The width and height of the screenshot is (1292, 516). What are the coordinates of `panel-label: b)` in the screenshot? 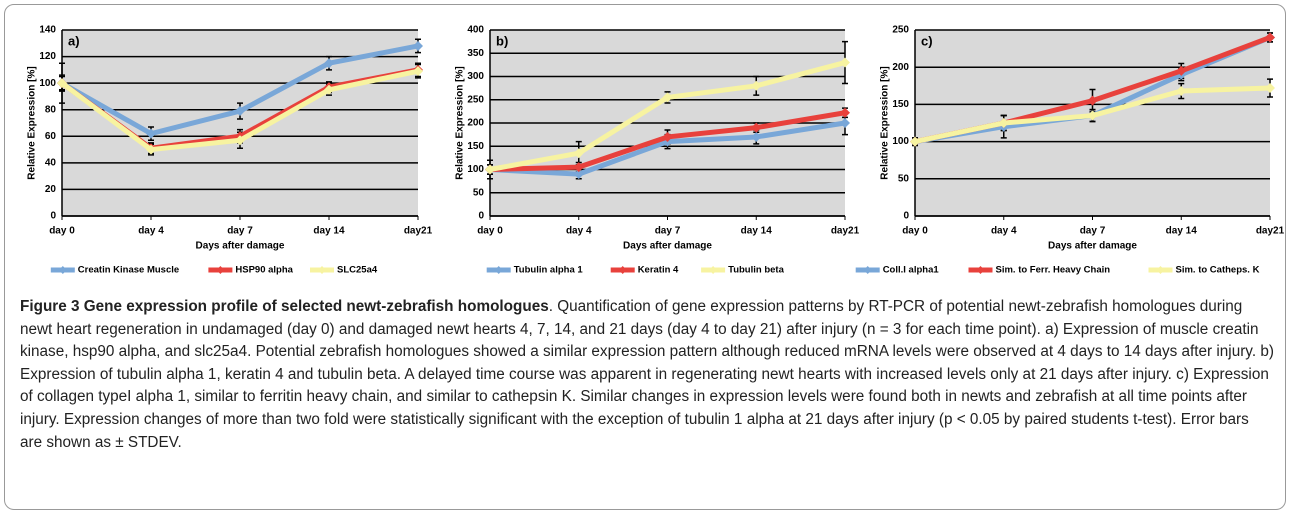 It's located at (502, 40).